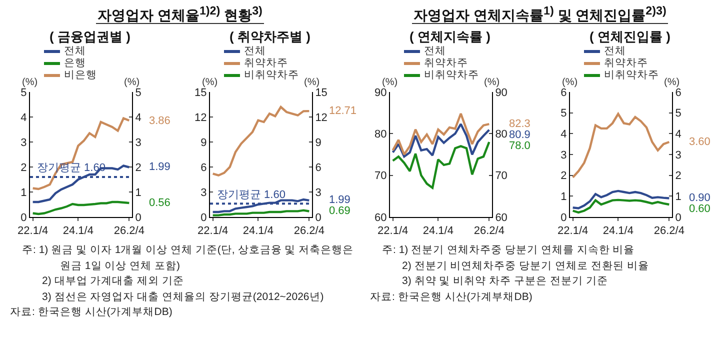 The width and height of the screenshot is (720, 338). I want to click on data-label: 82.3, so click(519, 124).